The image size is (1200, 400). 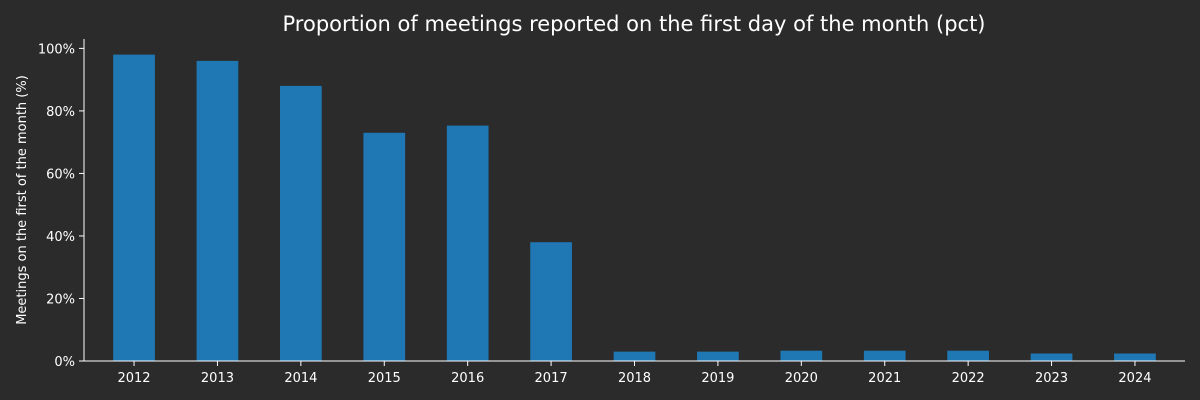 What do you see at coordinates (884, 378) in the screenshot?
I see `x-tick-label: 2021` at bounding box center [884, 378].